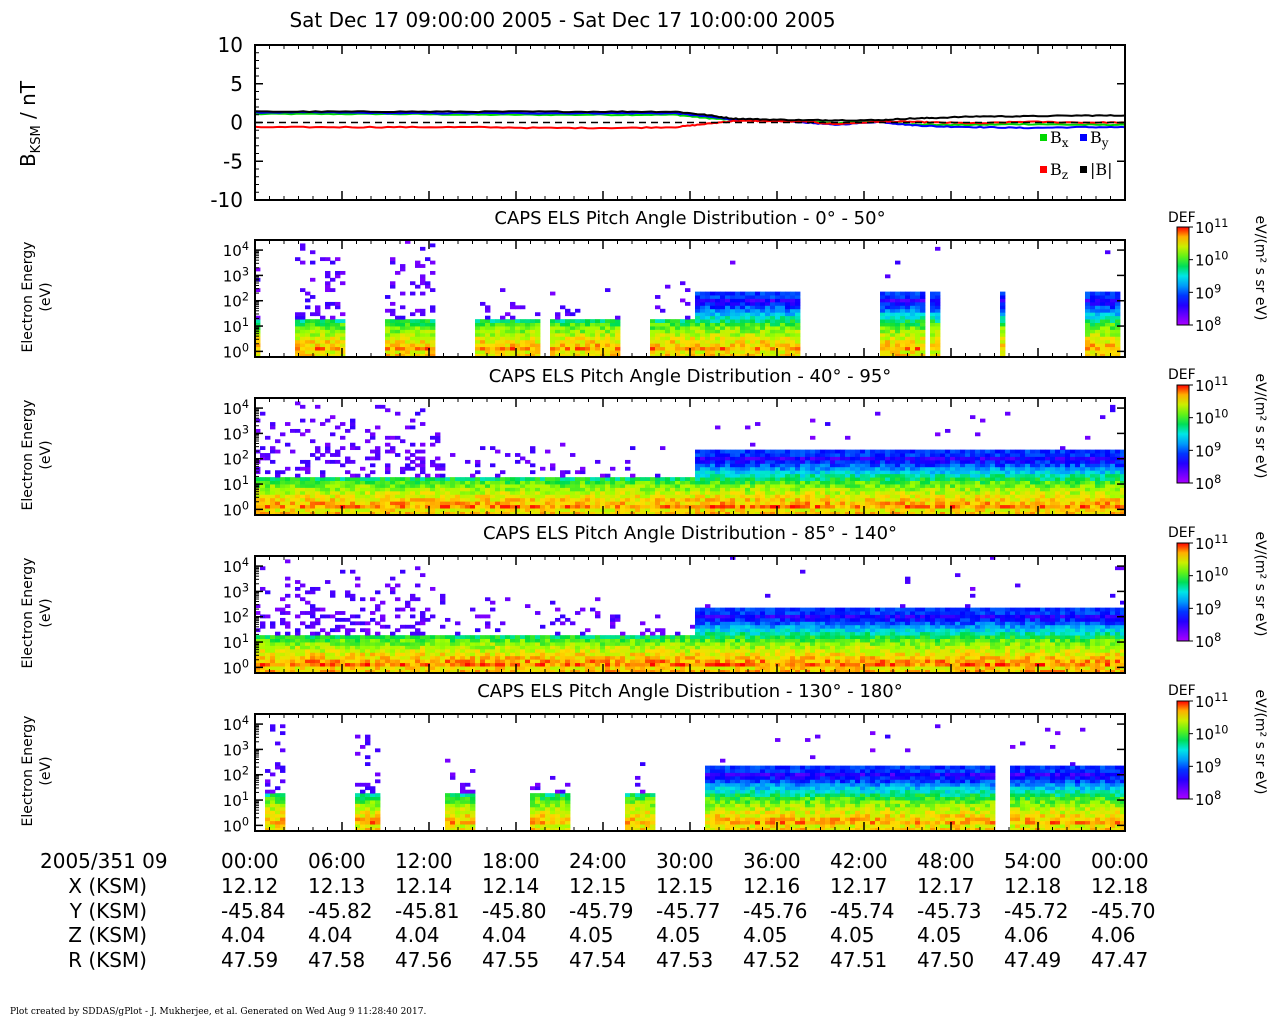  I want to click on ephemeris-value: 12.18, so click(1120, 886).